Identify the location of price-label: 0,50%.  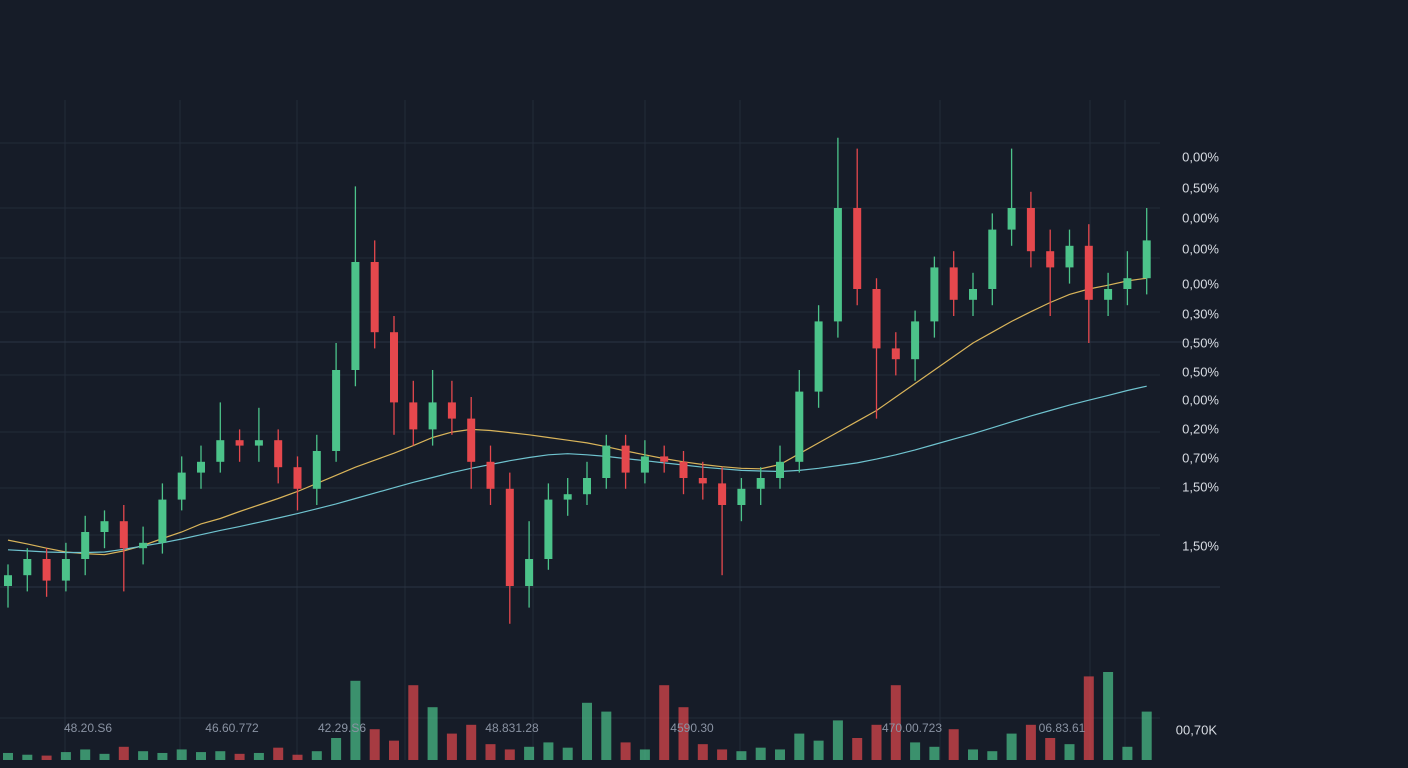
(1200, 342).